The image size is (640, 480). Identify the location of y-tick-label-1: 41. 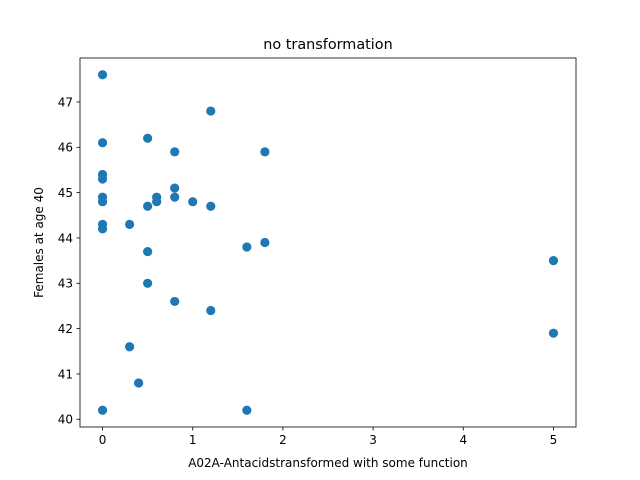
(65, 374).